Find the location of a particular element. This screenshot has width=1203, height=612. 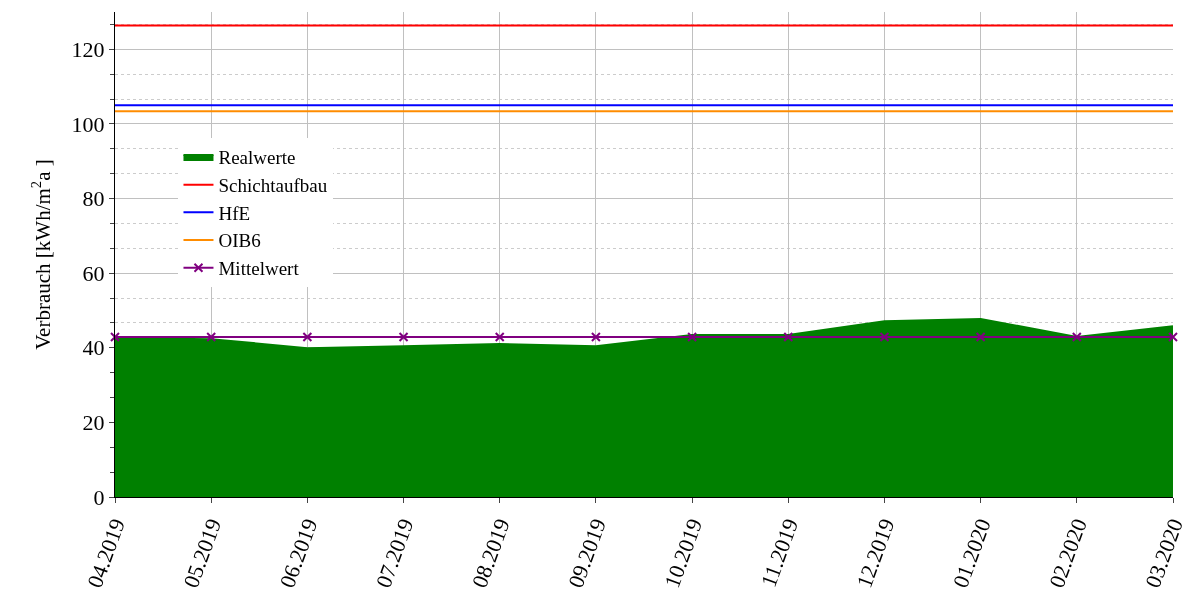

y-tick-label: 100 is located at coordinates (88, 124).